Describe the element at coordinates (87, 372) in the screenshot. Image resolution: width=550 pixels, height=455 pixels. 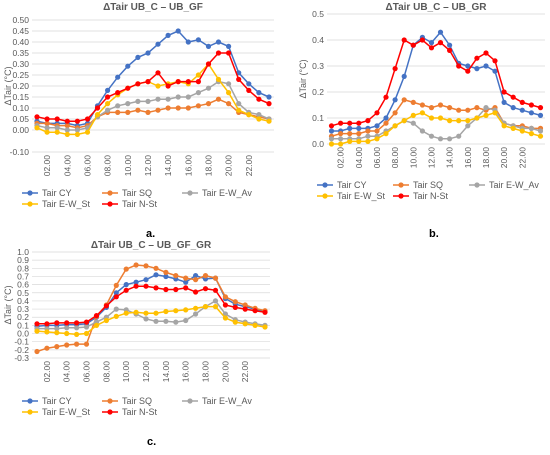
I see `chart-c-xtick-label: 06.00` at that location.